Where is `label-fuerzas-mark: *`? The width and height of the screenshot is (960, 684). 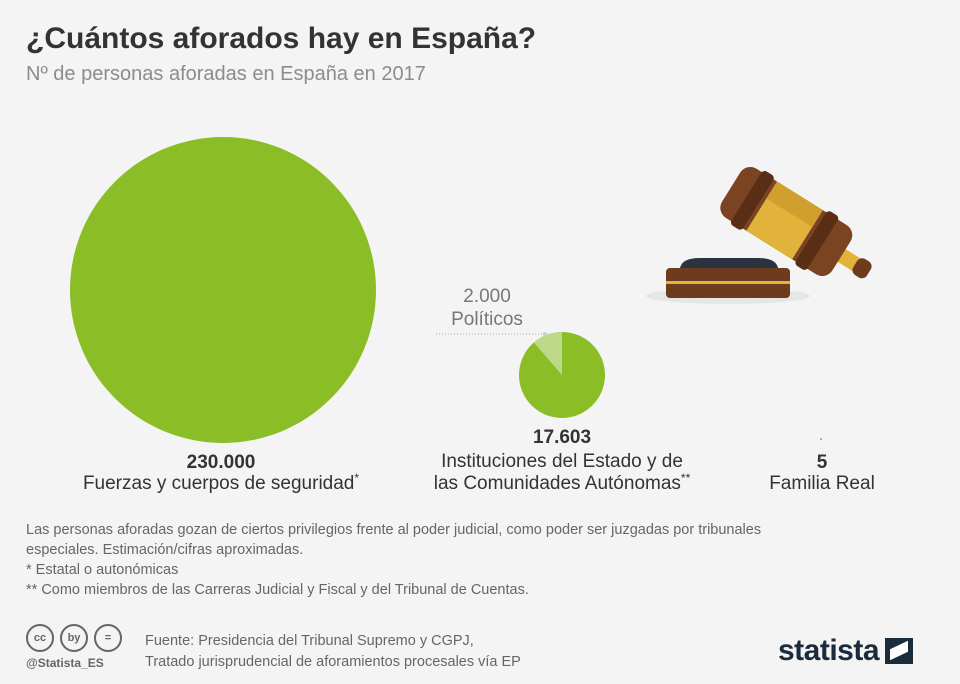
label-fuerzas-mark: * is located at coordinates (356, 478).